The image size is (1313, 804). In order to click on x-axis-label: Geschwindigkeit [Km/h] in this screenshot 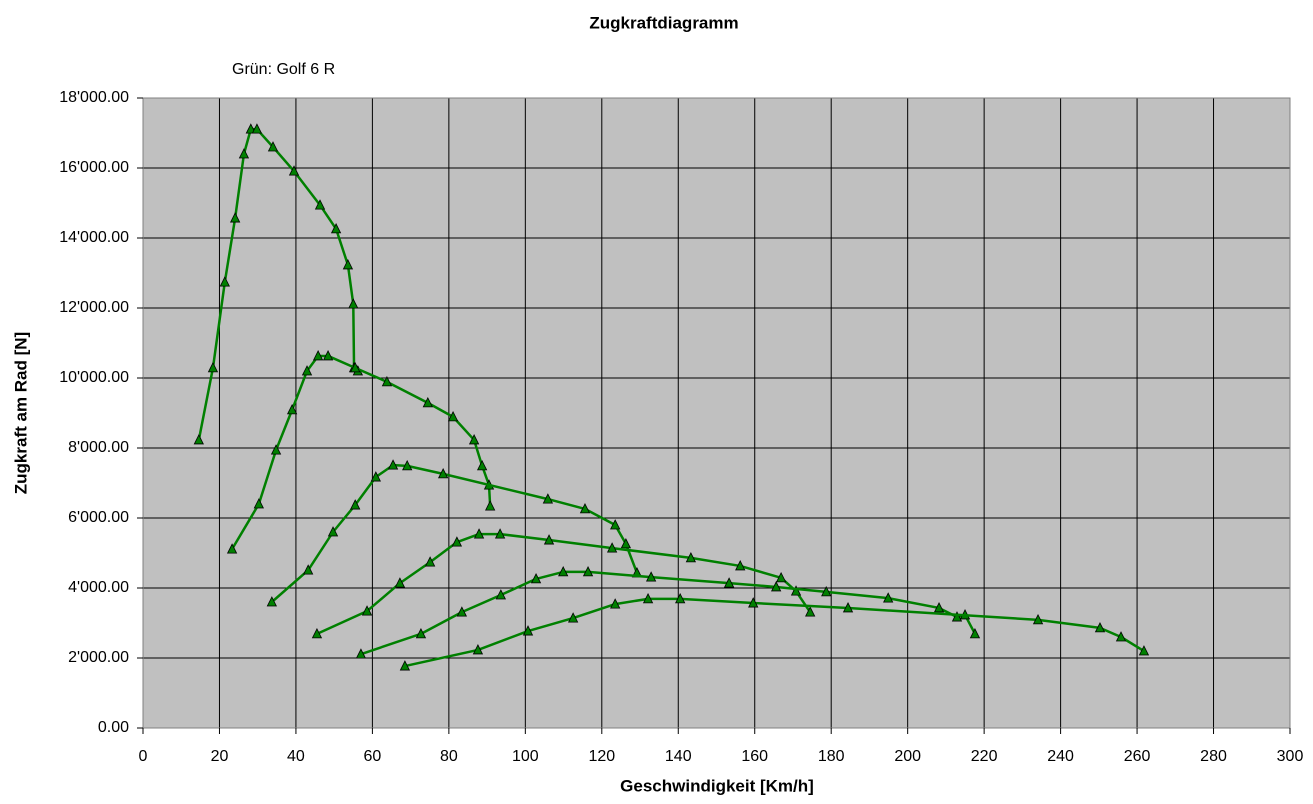, I will do `click(717, 785)`.